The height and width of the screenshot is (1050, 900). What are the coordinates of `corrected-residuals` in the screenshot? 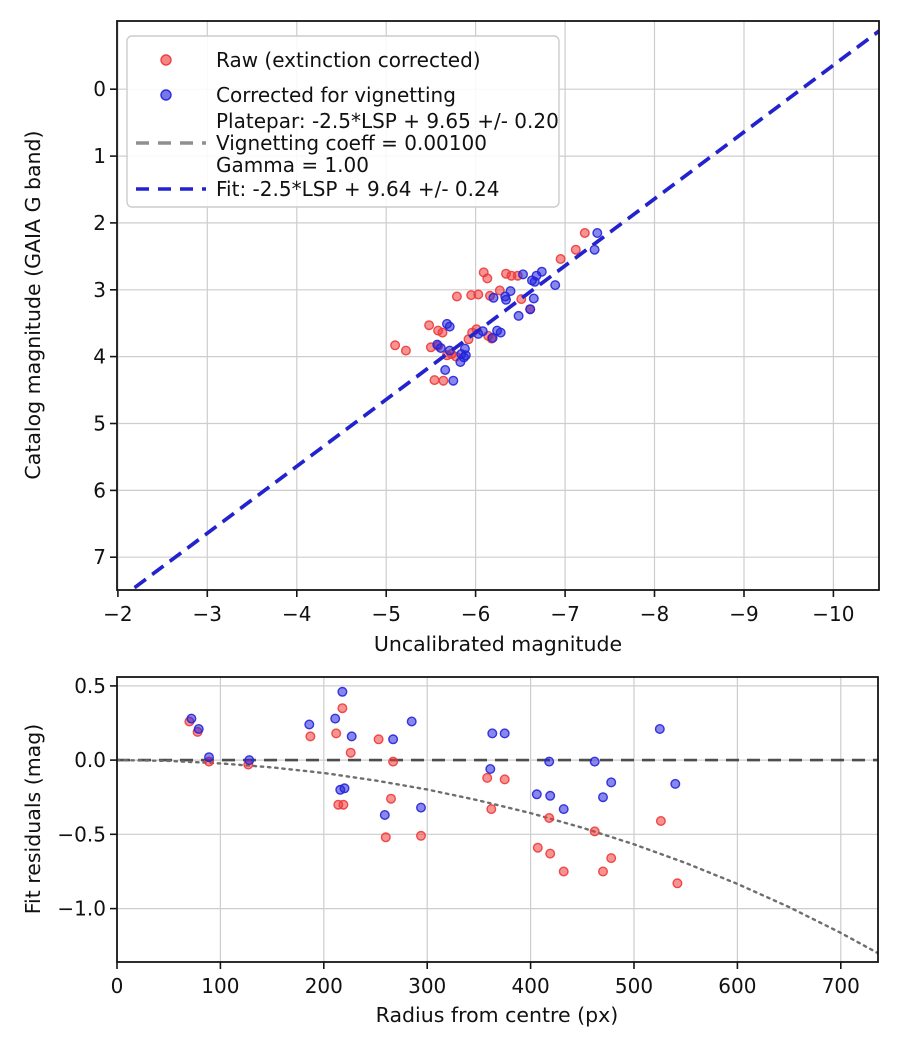 It's located at (433, 753).